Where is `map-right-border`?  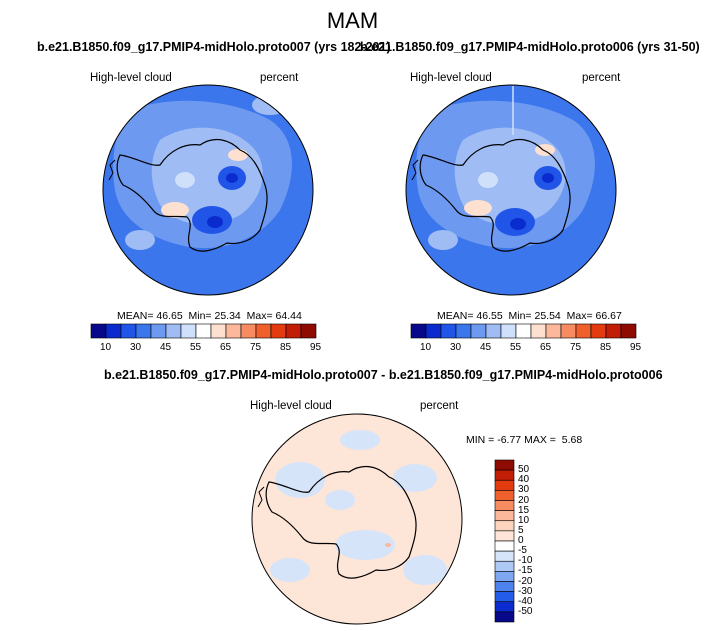 map-right-border is located at coordinates (511, 190).